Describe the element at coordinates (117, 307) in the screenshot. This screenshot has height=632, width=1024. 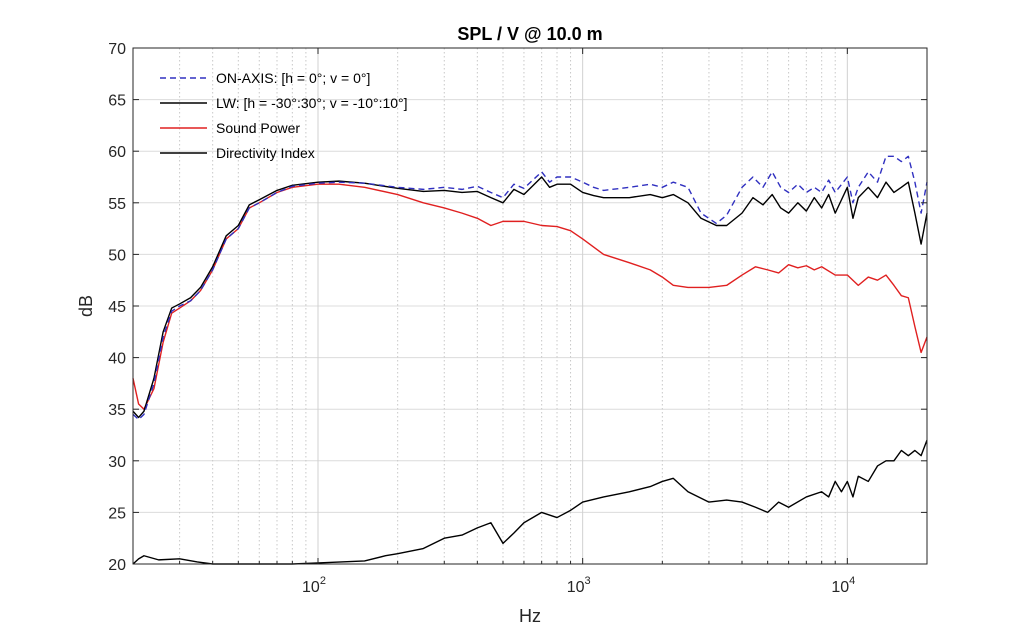
I see `y-tick-label: 45` at that location.